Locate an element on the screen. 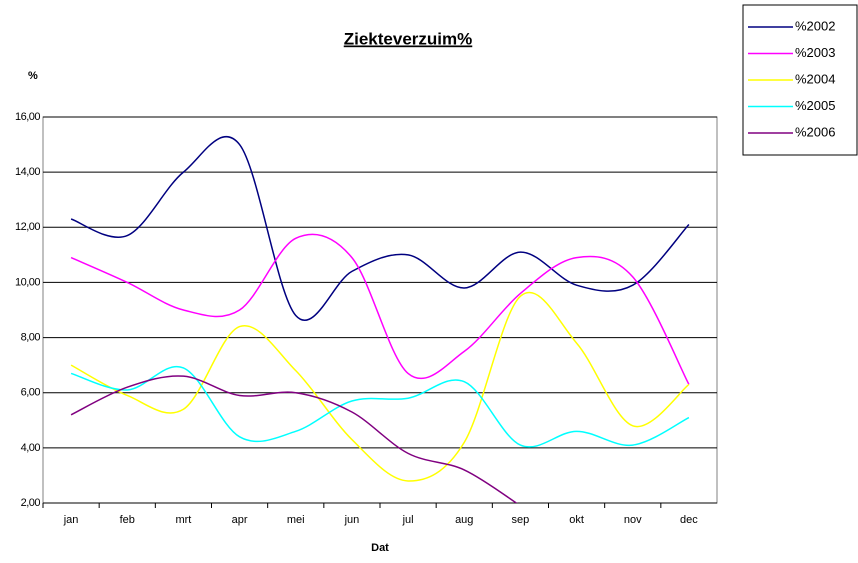 The height and width of the screenshot is (563, 858). x-tick-label: mei is located at coordinates (296, 520).